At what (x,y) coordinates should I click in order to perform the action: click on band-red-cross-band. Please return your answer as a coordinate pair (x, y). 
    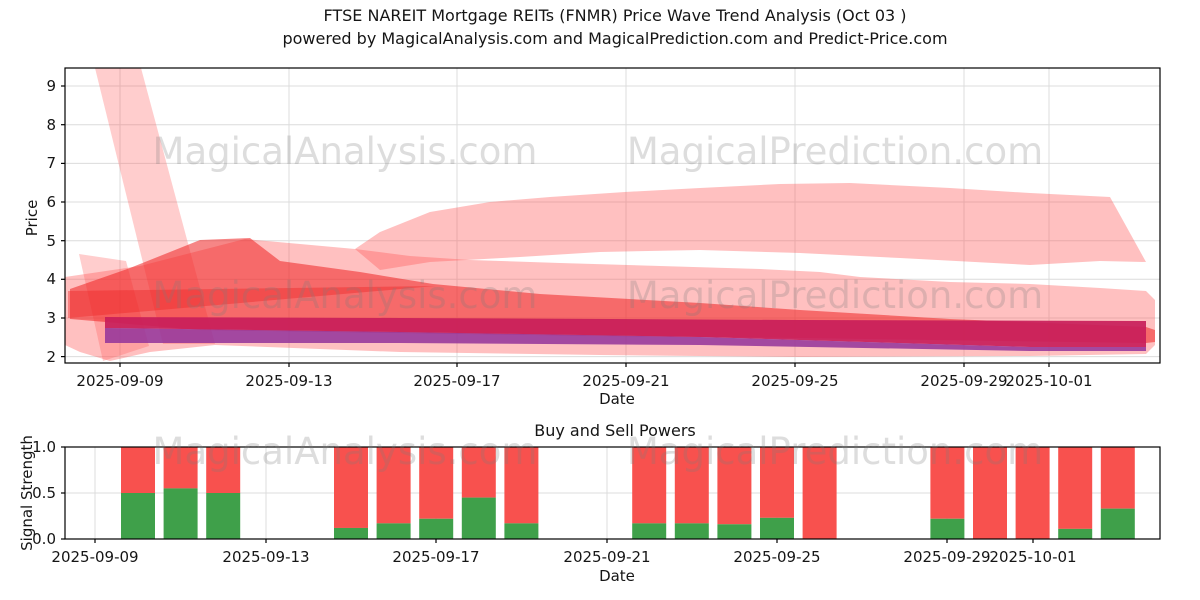
    Looking at the image, I should click on (251, 302).